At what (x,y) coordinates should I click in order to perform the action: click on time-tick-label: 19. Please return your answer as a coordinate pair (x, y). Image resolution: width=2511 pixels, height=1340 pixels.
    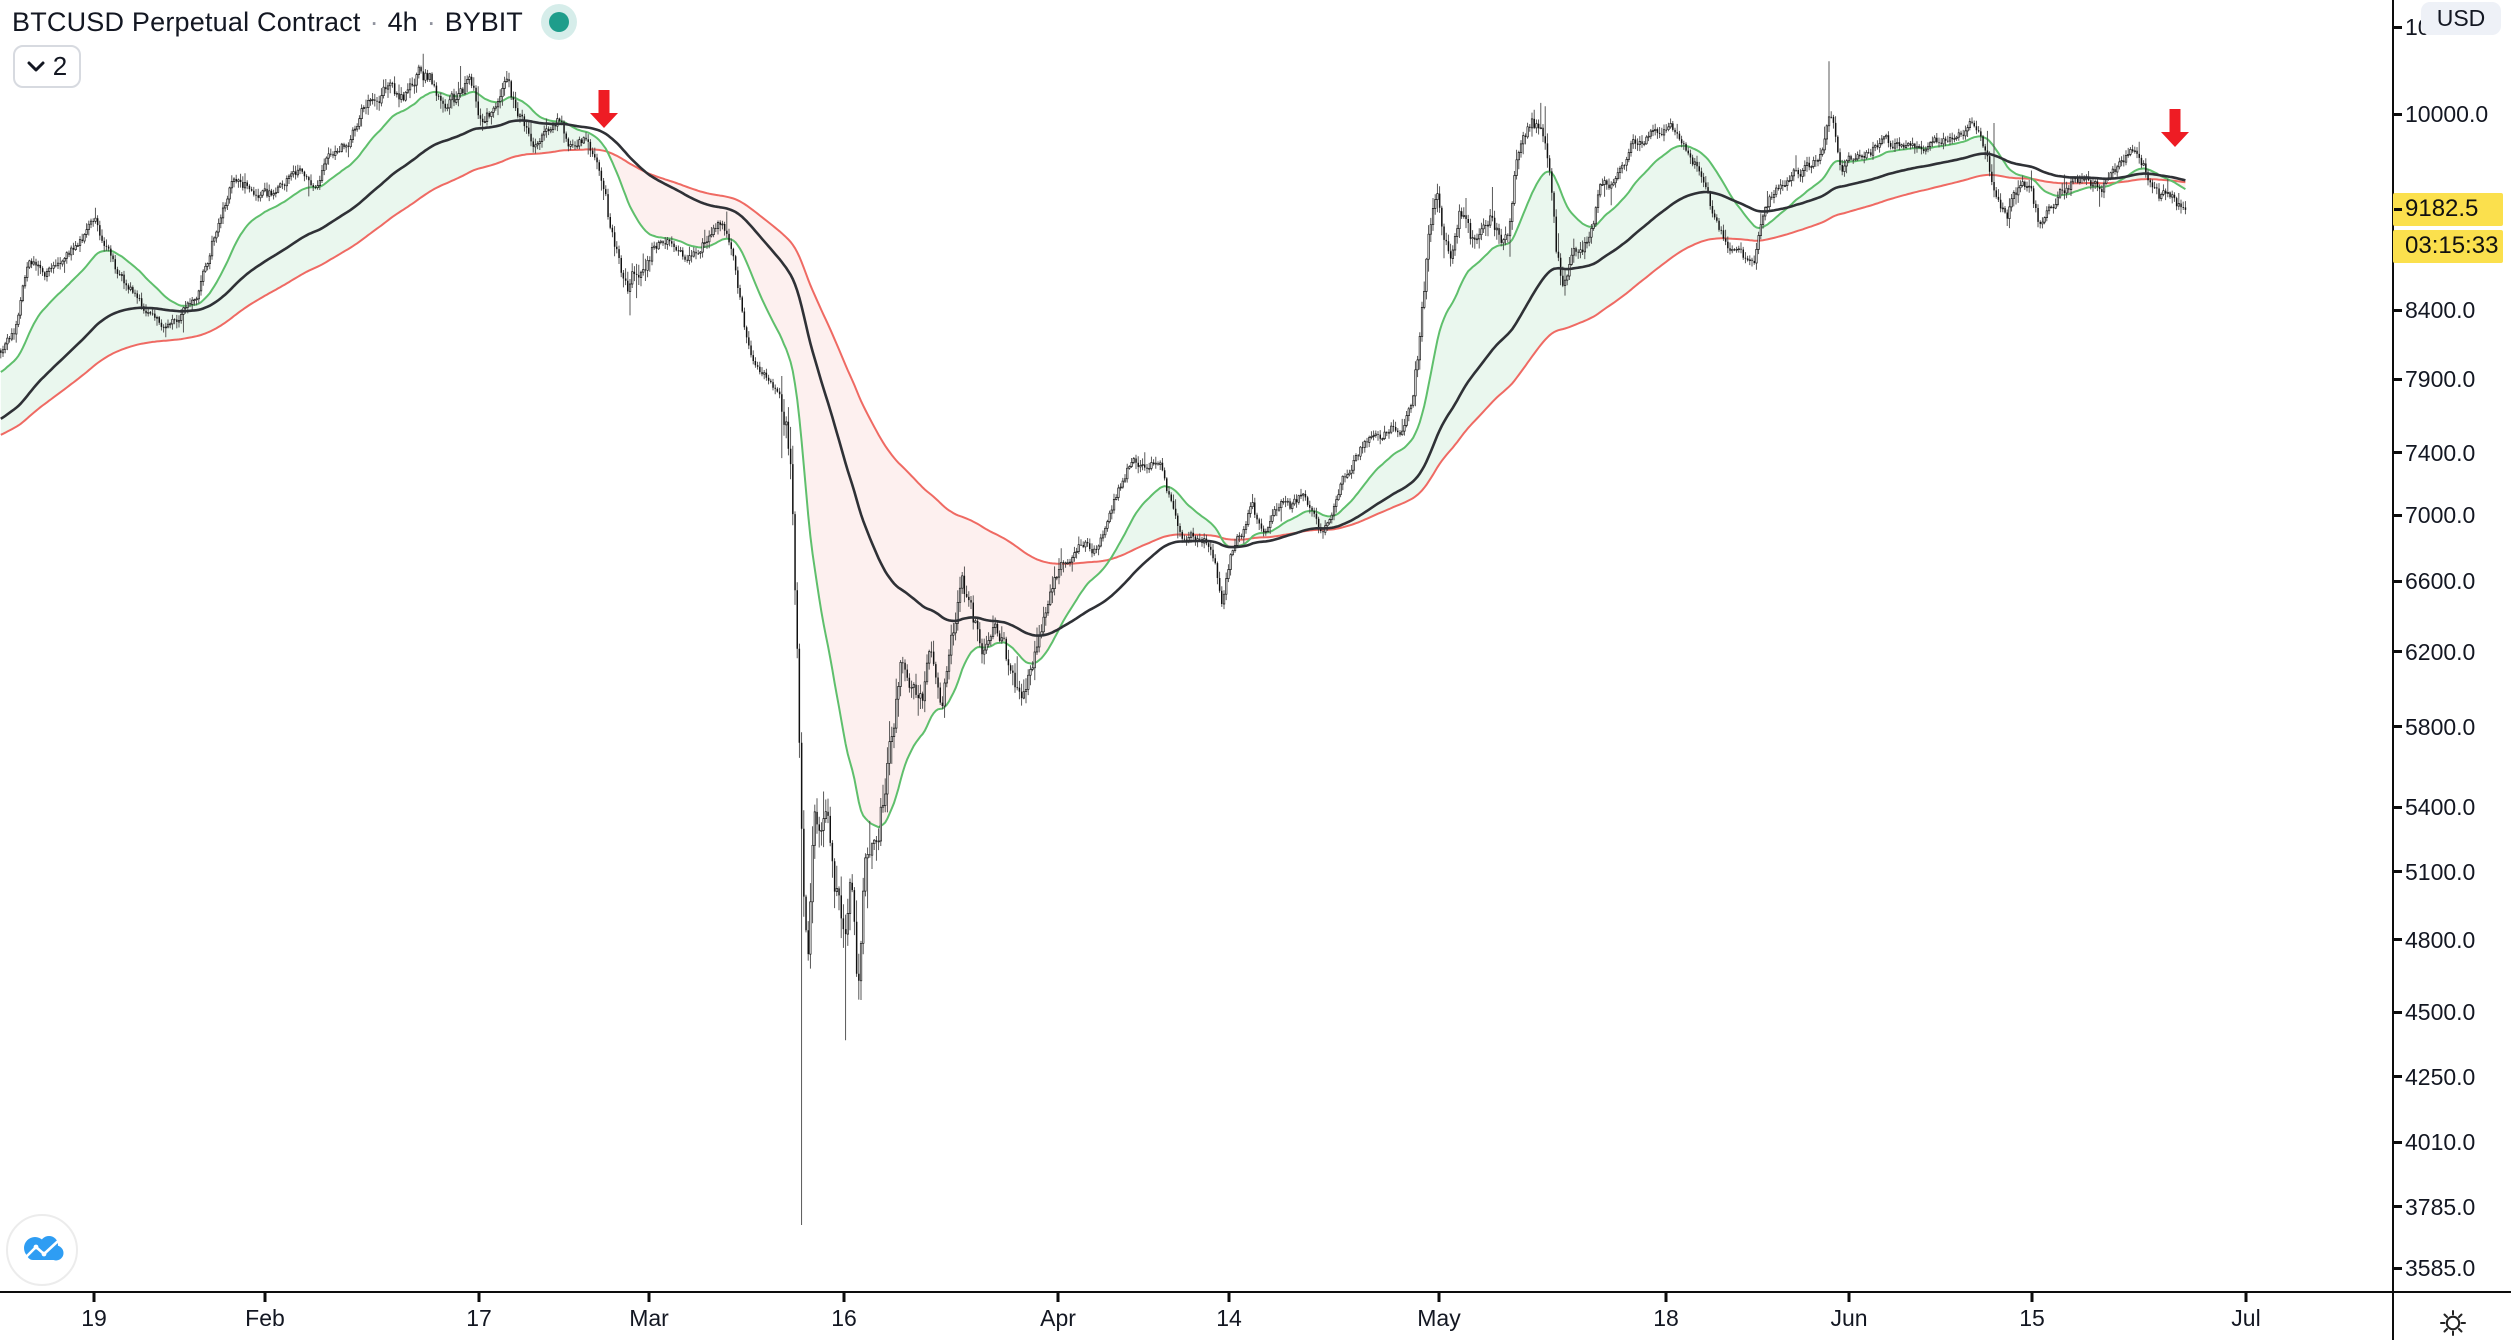
    Looking at the image, I should click on (94, 1318).